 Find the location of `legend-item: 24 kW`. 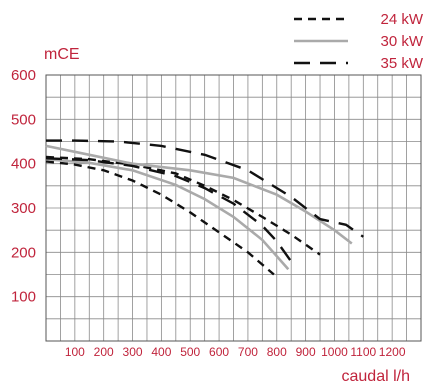

legend-item: 24 kW is located at coordinates (359, 19).